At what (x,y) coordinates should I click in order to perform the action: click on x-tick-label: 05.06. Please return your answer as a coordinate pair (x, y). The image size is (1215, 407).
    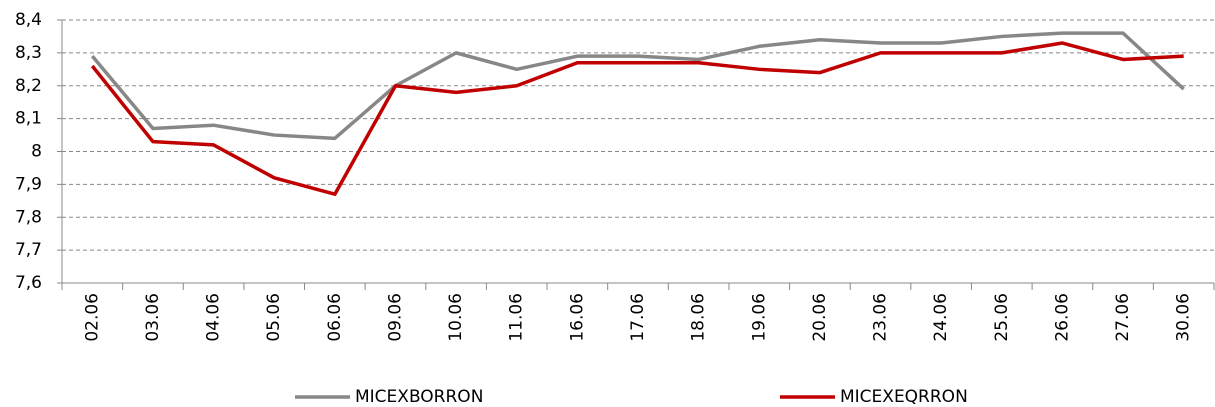
    Looking at the image, I should click on (274, 317).